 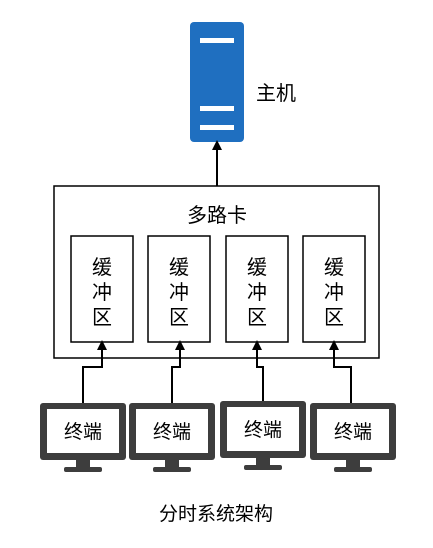 I want to click on caption: 分时系统架构, so click(x=216, y=514).